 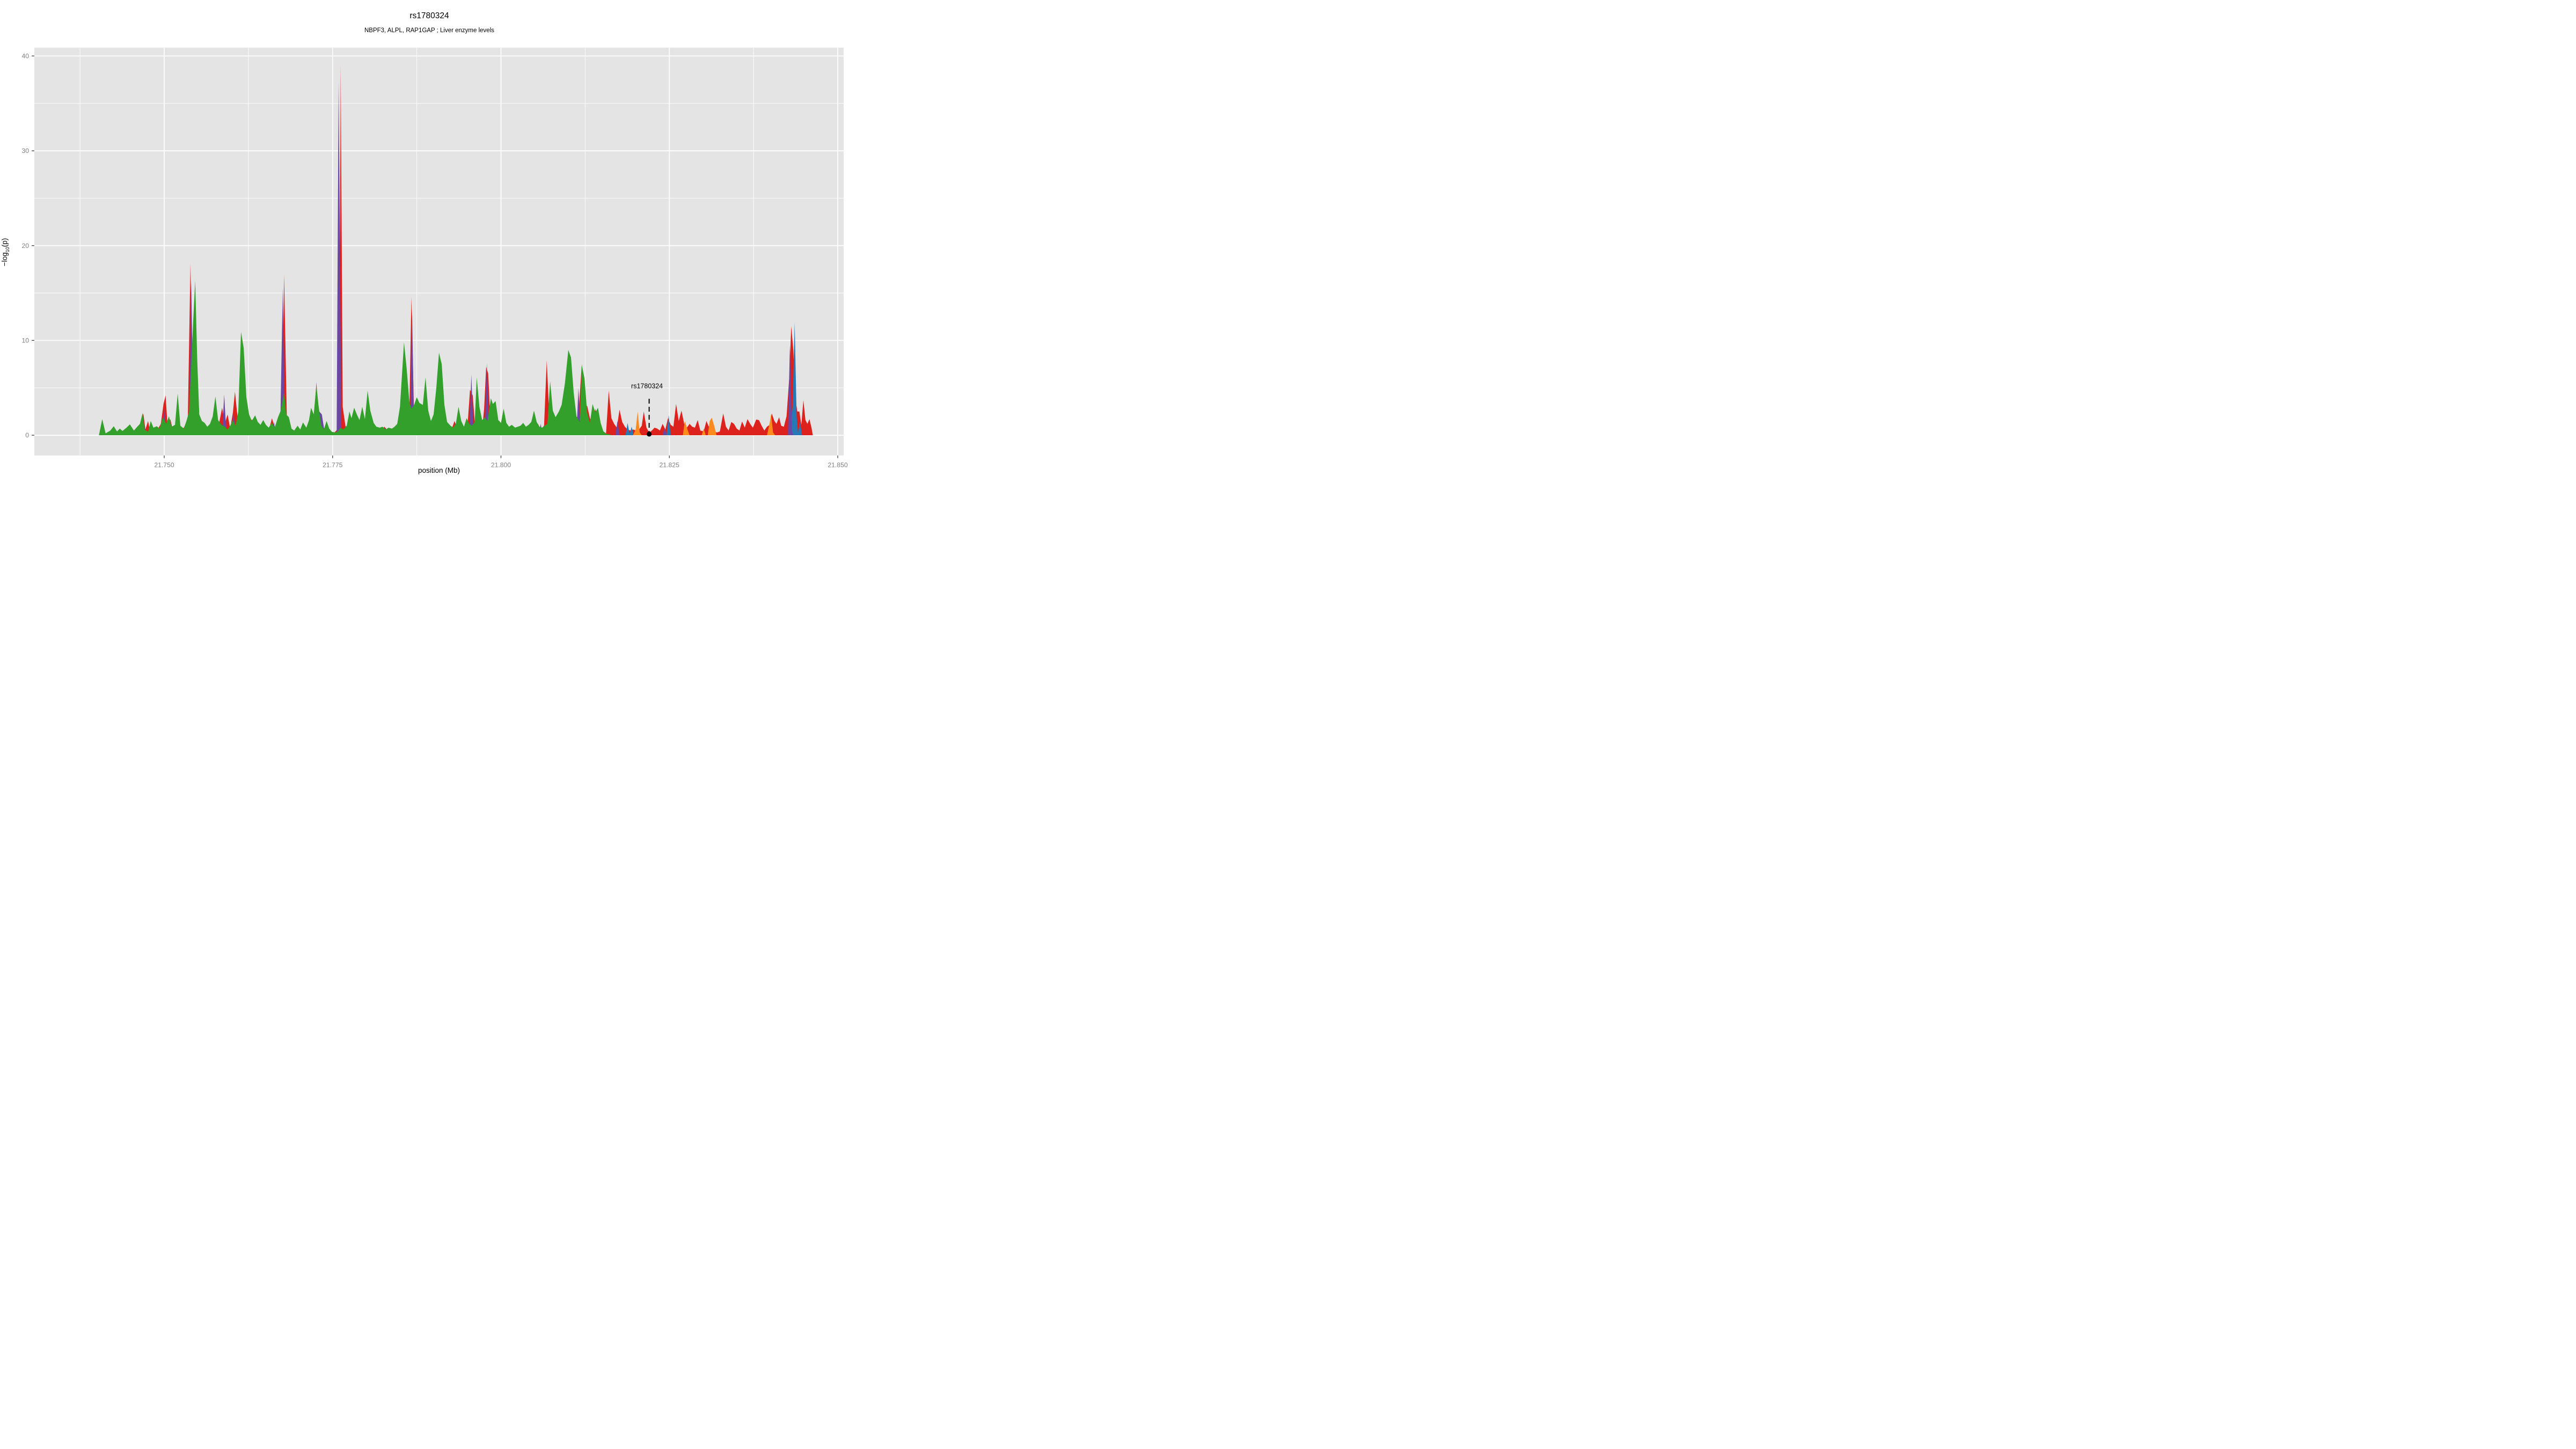 I want to click on plot-title: rs1780324, so click(x=429, y=15).